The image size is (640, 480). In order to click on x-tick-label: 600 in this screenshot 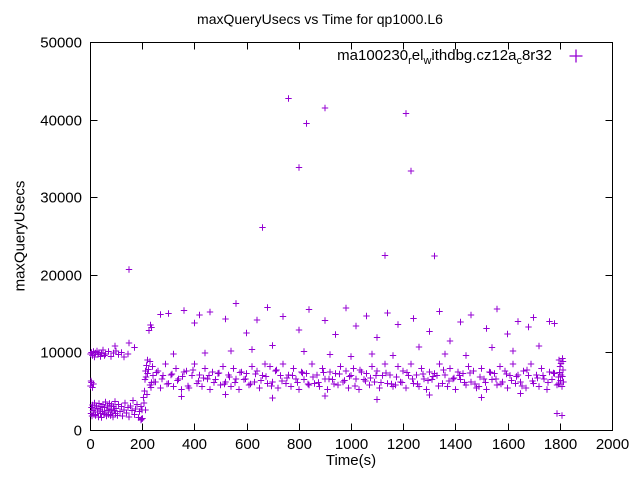, I will do `click(247, 444)`.